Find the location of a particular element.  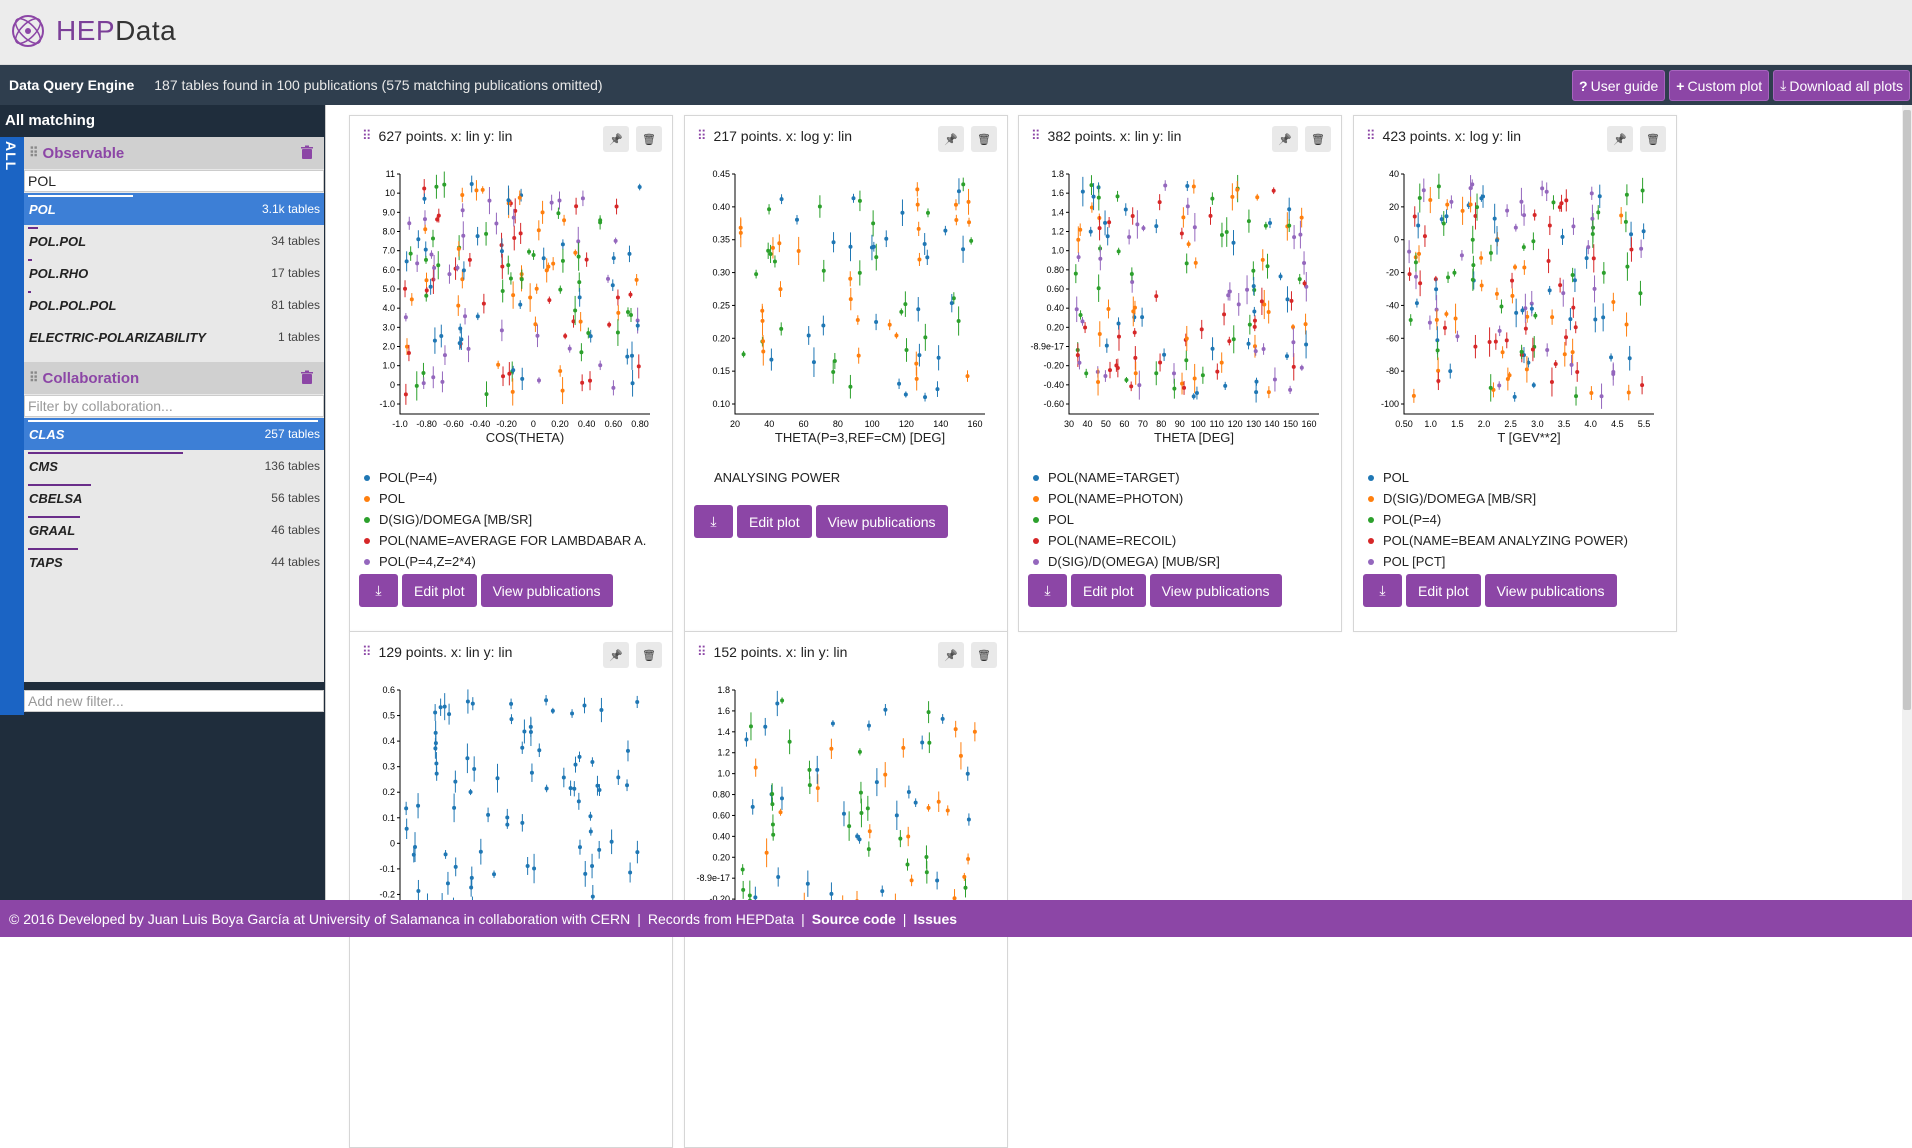

observable-panel-header: ⠿ Observable is located at coordinates (174, 153).